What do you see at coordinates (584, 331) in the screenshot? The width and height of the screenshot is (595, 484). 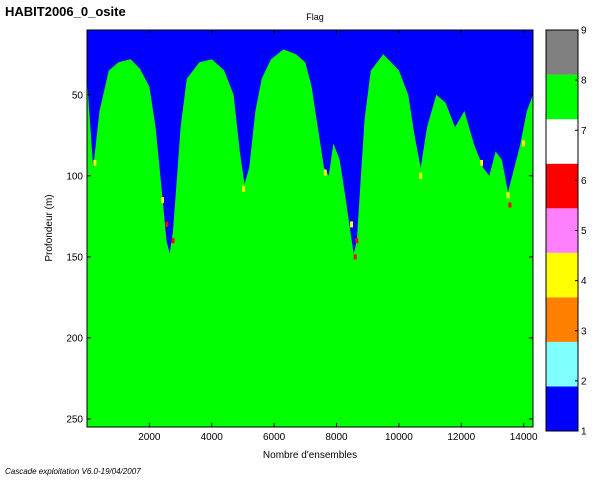 I see `colorbar-tick-label: 3` at bounding box center [584, 331].